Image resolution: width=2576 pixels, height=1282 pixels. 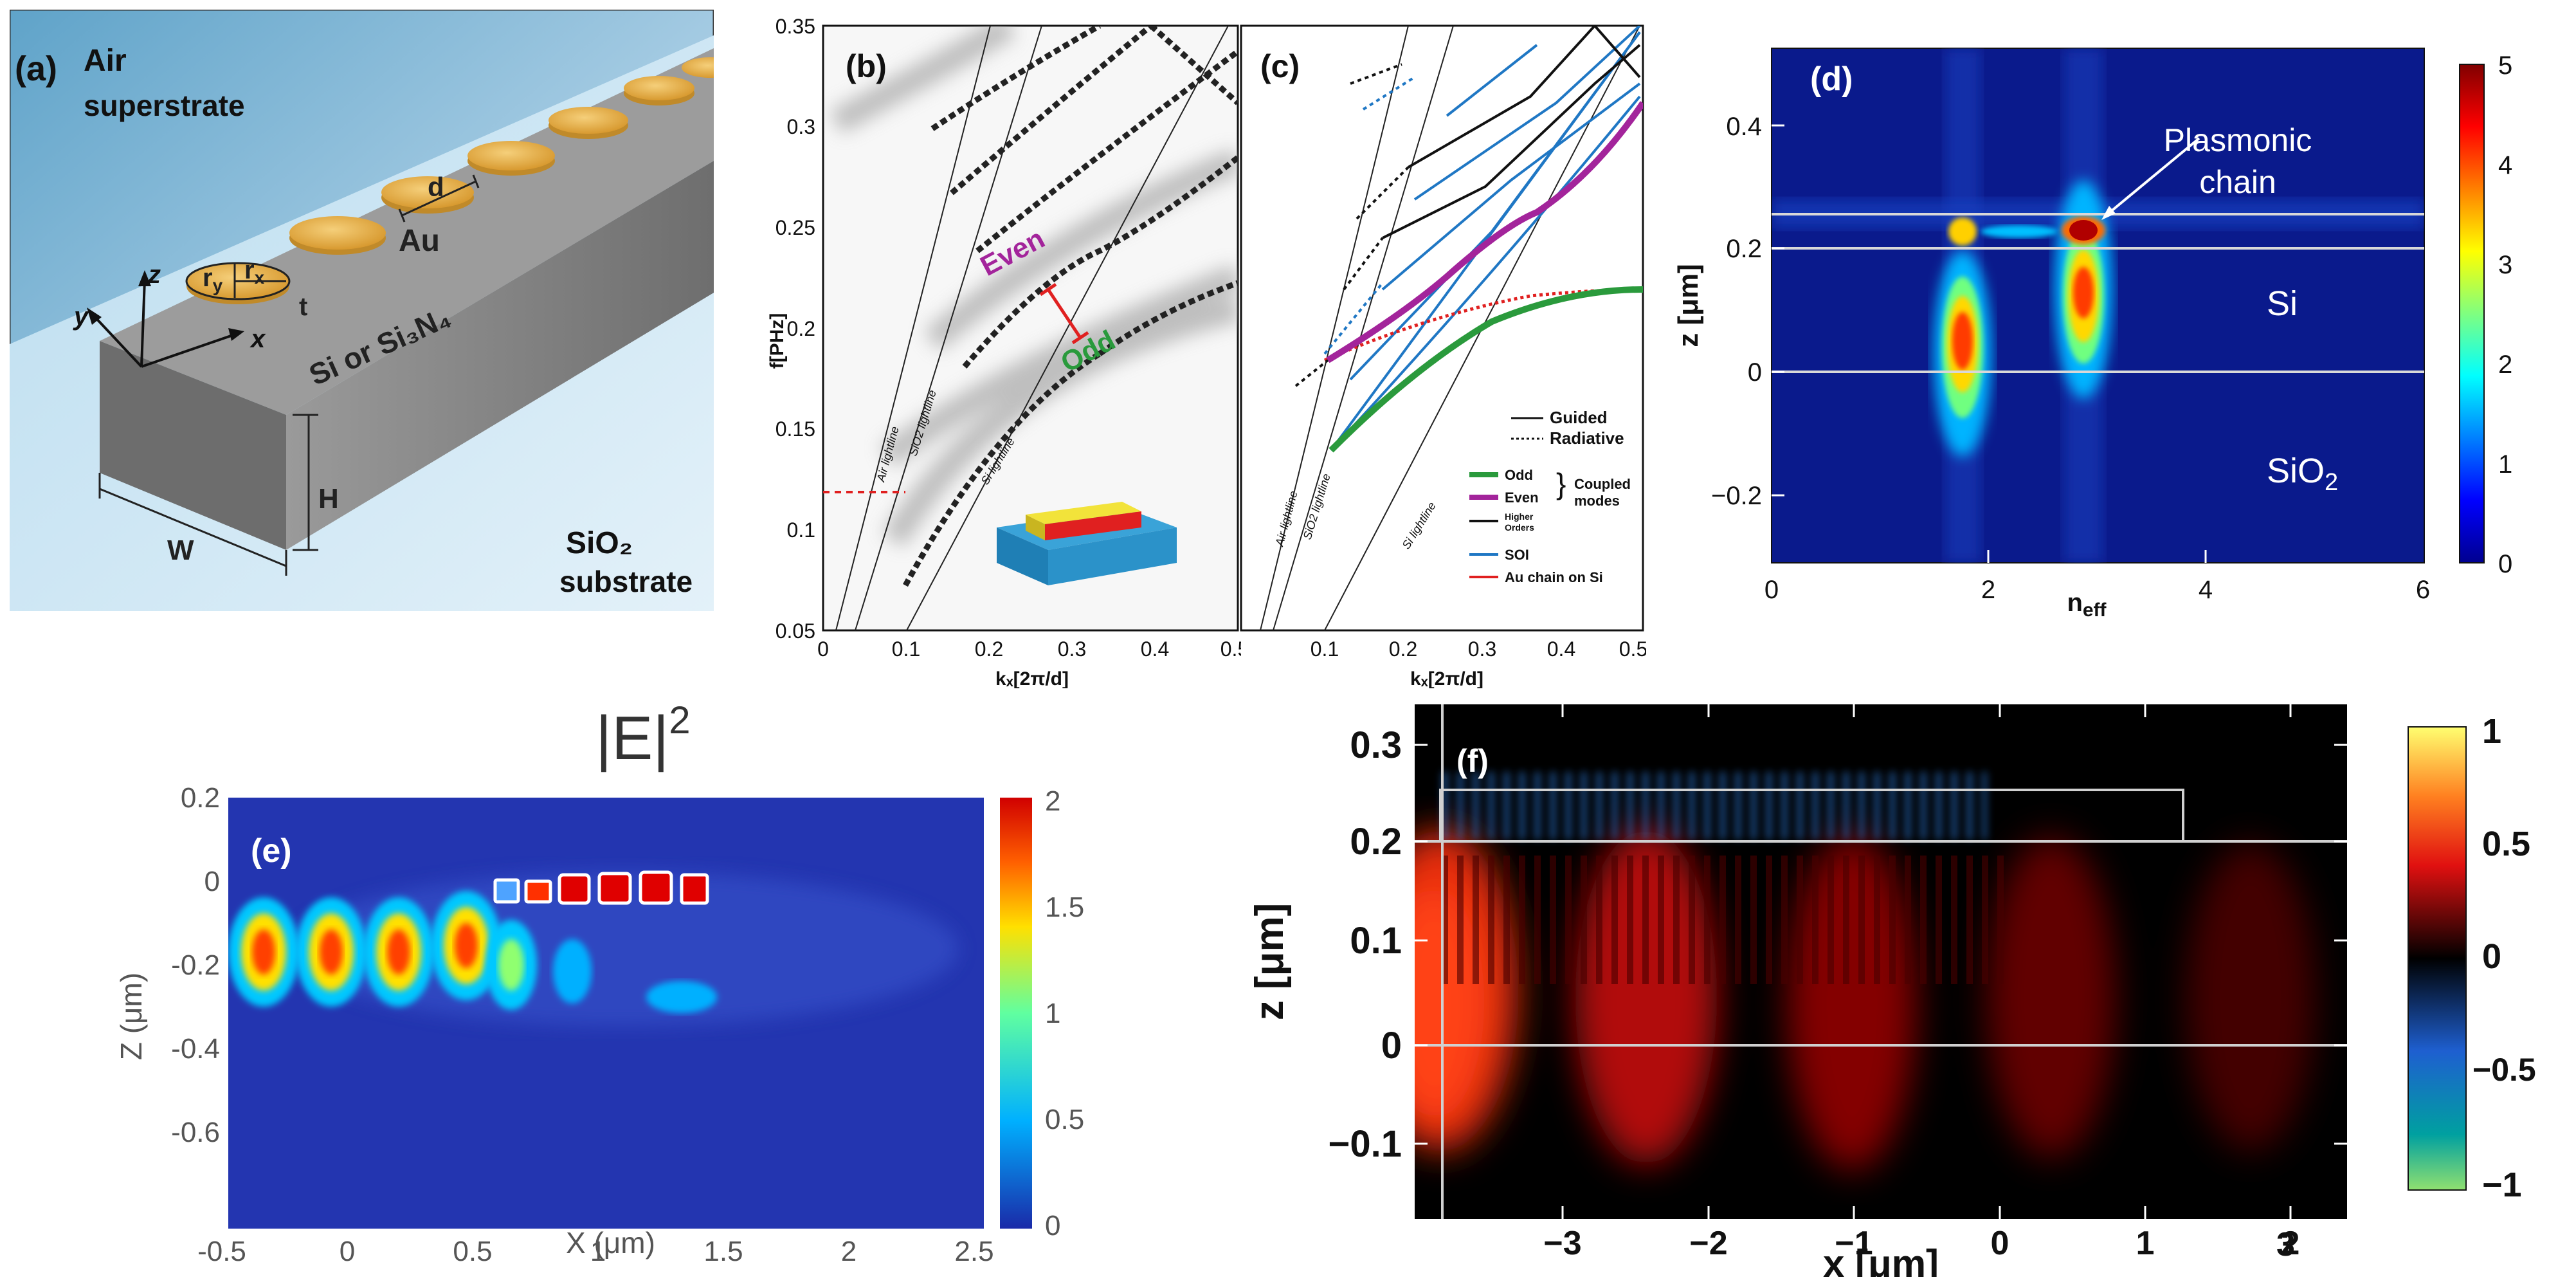 I want to click on panel-f-cbar-ticks: 1 0.5 0 −0.5 −1, so click(x=2504, y=958).